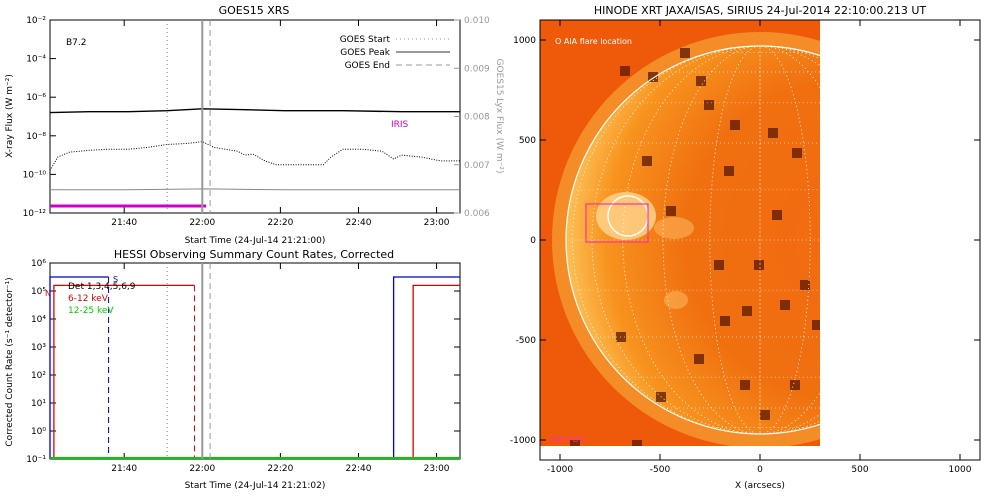 Image resolution: width=1000 pixels, height=504 pixels. Describe the element at coordinates (91, 311) in the screenshot. I see `hessi-legend-label: 12-25 keV` at that location.